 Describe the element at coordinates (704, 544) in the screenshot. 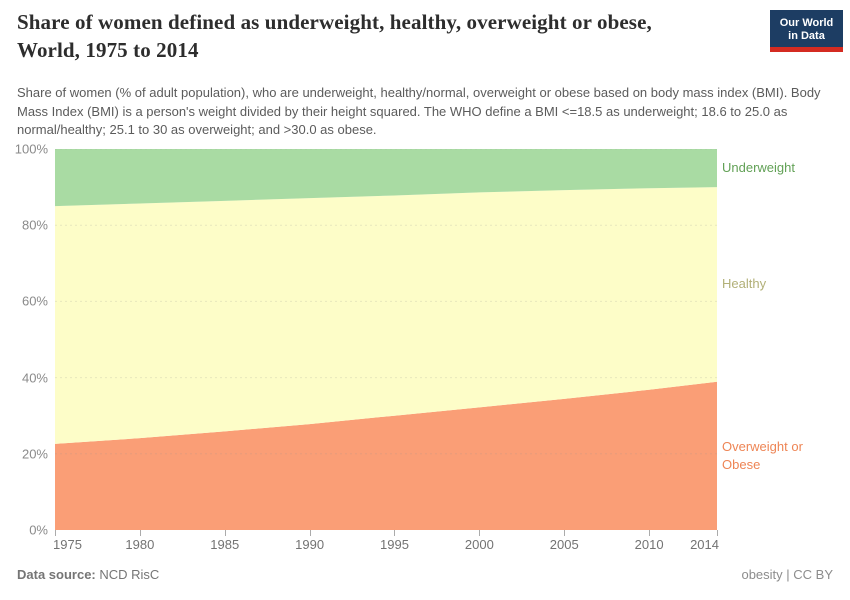

I see `x-axis-label-2014: 2014` at that location.